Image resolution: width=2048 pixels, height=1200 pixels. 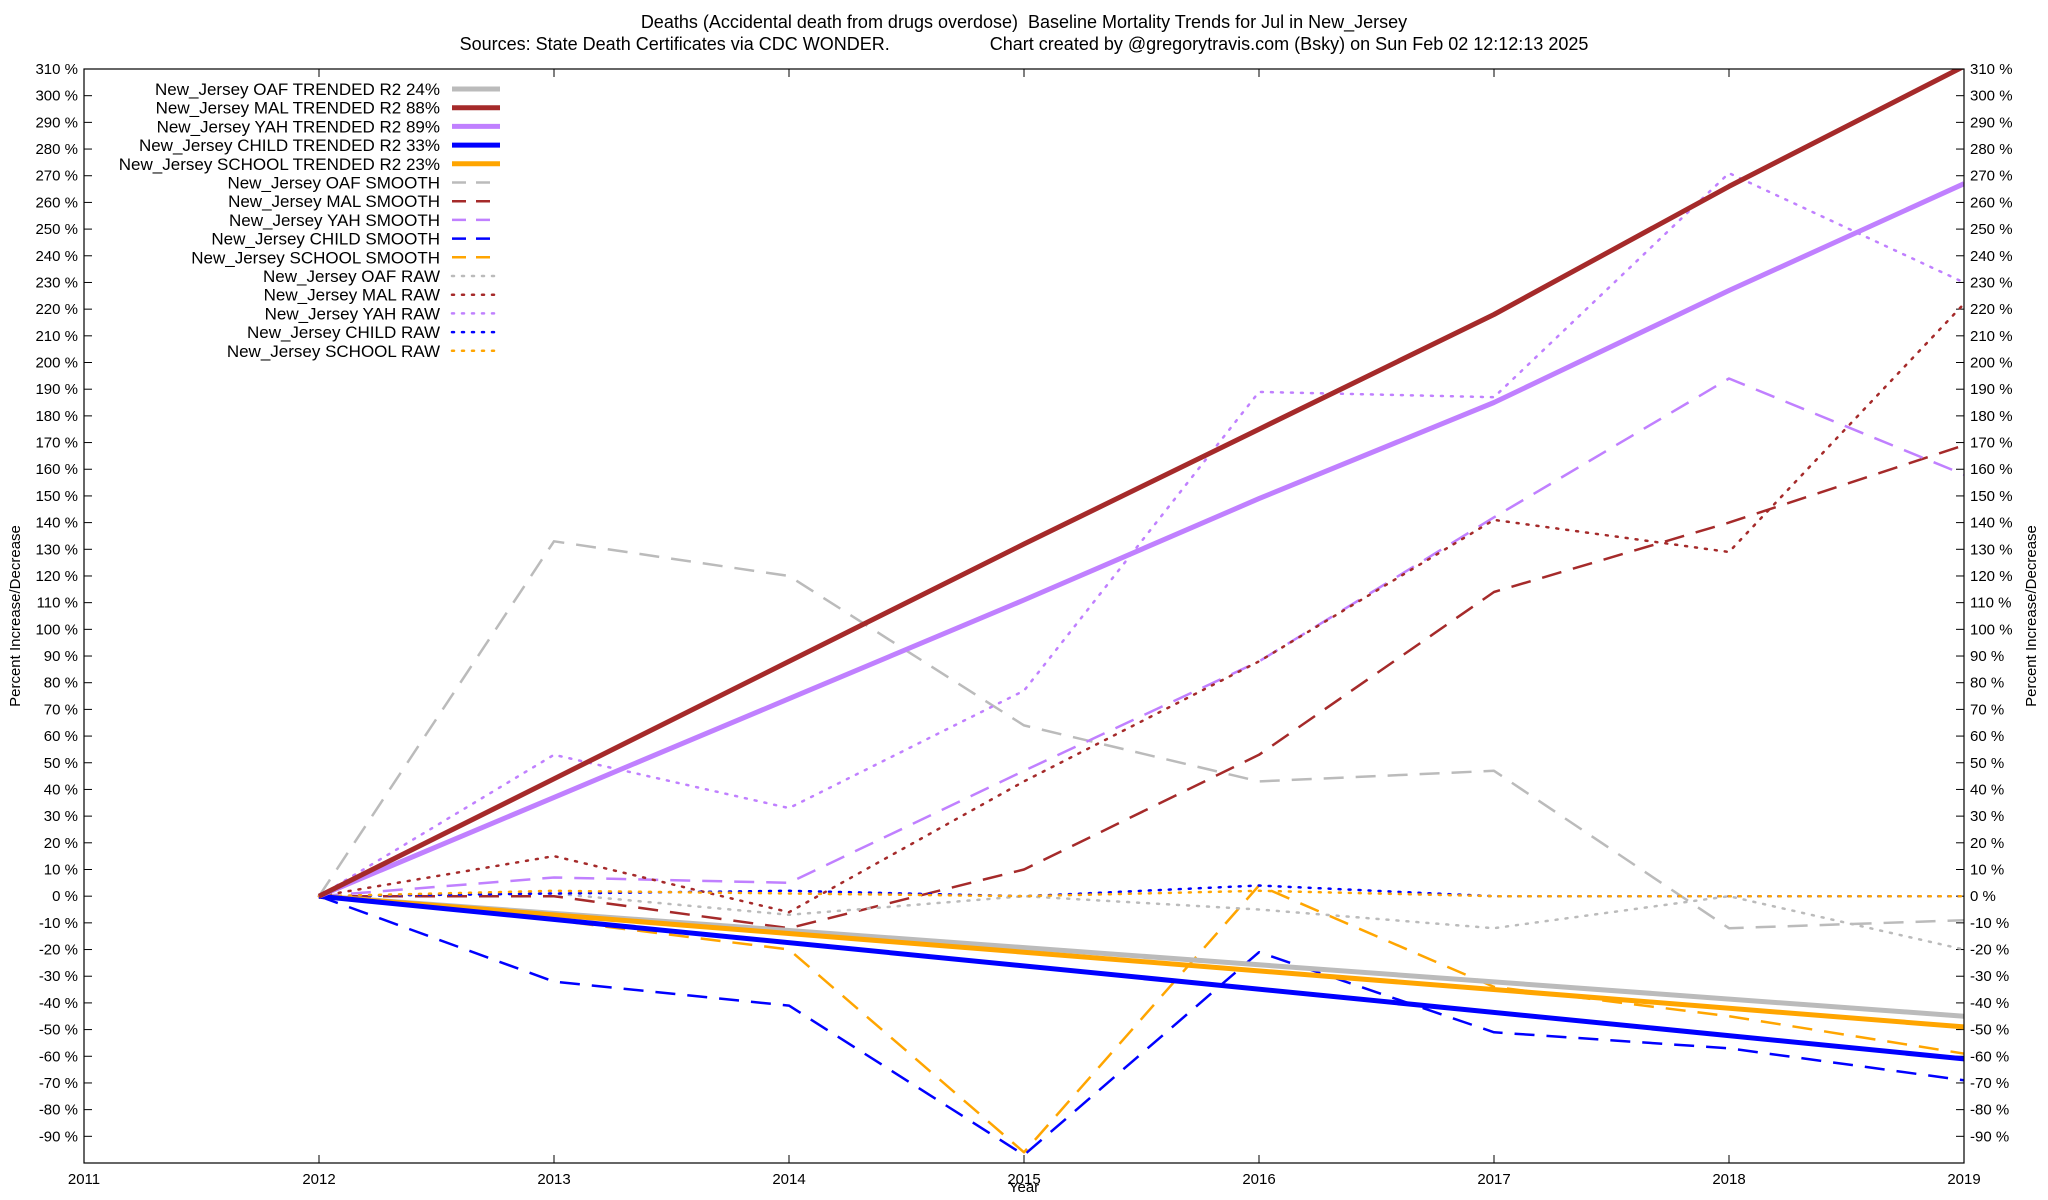 I want to click on y2-tick-label: 20 %, so click(x=1987, y=843).